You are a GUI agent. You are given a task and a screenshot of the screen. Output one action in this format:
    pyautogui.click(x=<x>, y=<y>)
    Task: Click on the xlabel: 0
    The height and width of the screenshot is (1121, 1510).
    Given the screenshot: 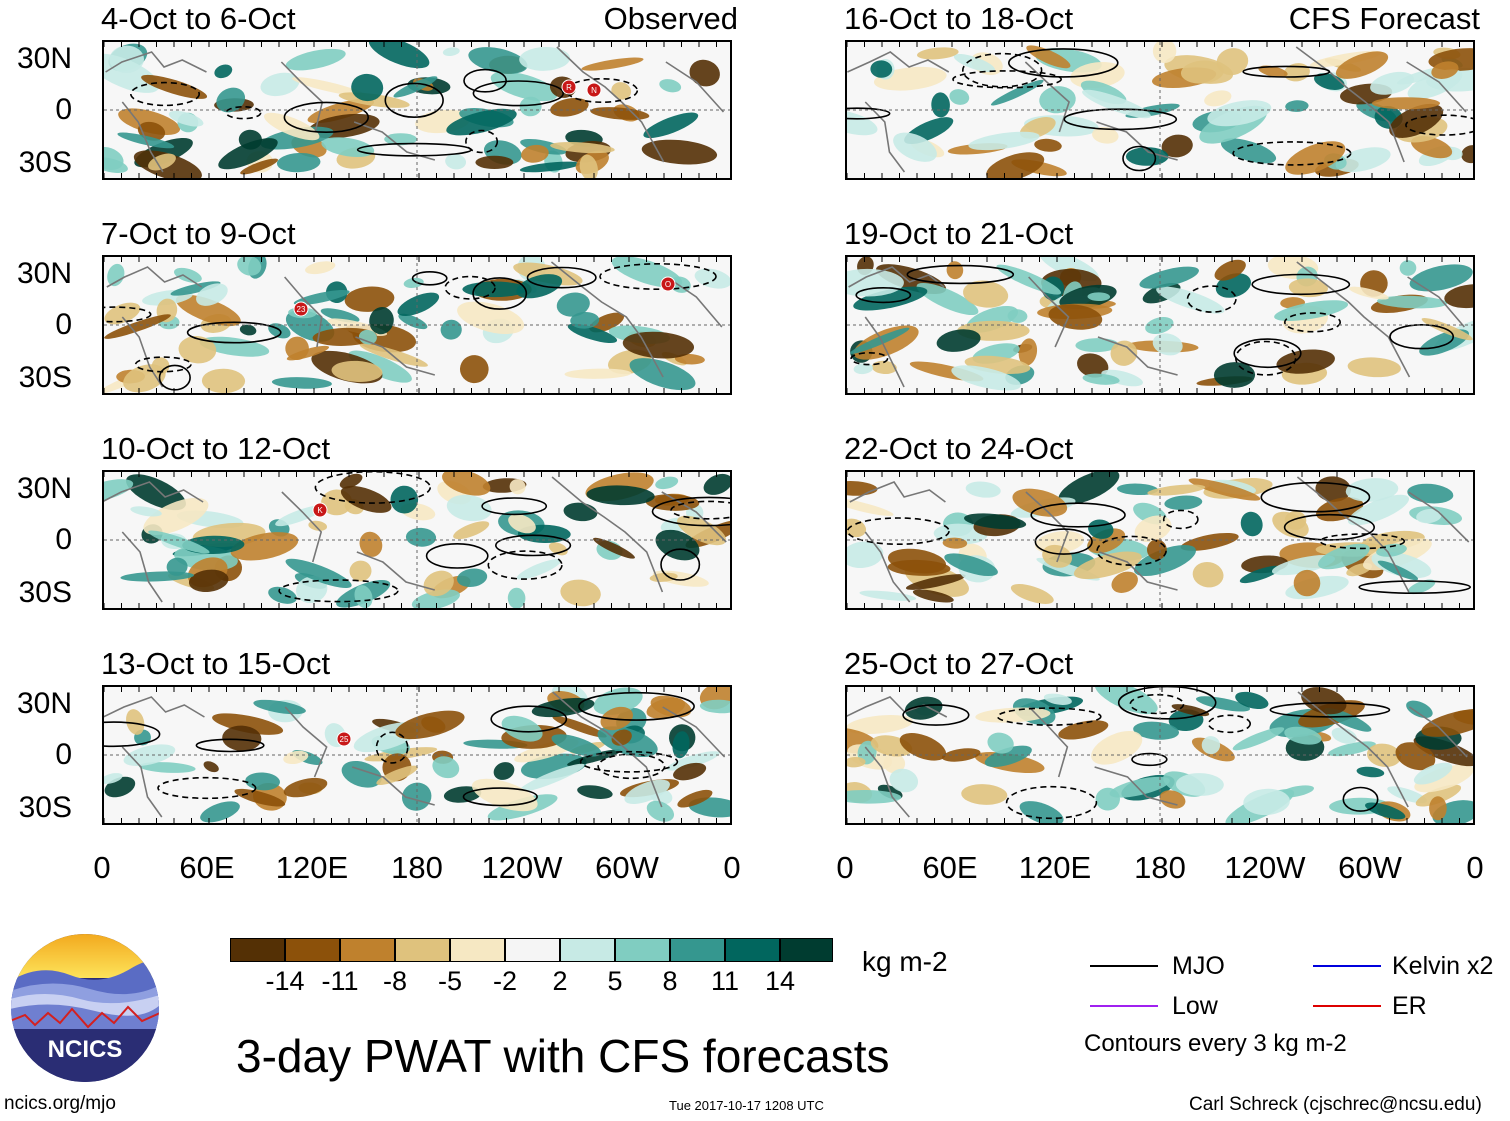 What is the action you would take?
    pyautogui.click(x=102, y=867)
    